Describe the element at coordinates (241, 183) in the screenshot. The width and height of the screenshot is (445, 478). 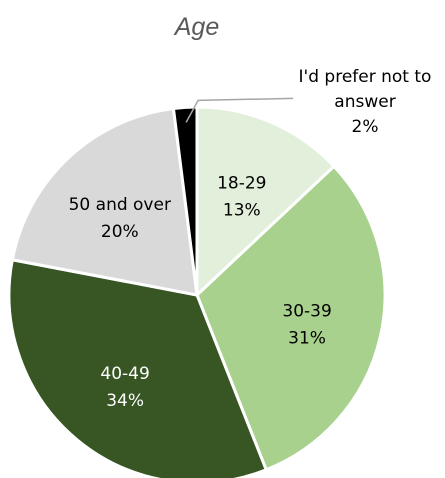
I see `slice-label-18-29: 18-29` at that location.